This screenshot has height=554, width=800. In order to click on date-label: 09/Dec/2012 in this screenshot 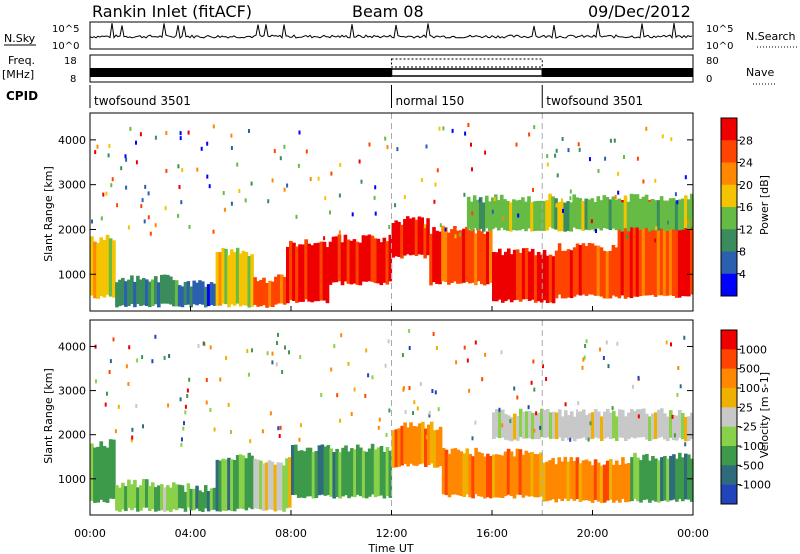, I will do `click(639, 11)`.